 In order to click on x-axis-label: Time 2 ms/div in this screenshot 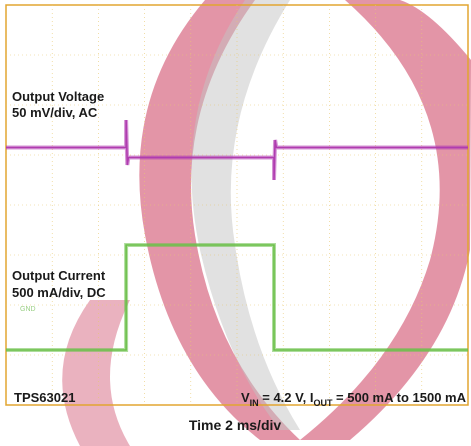, I will do `click(235, 425)`.